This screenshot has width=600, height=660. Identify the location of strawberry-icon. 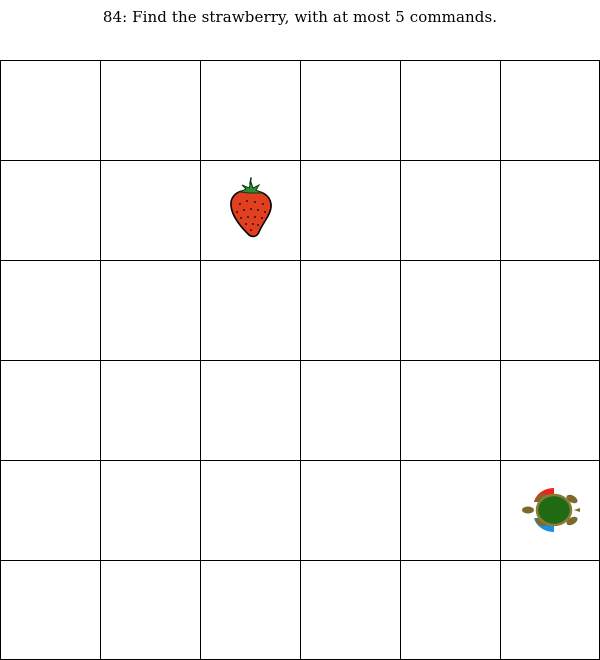
(250, 210).